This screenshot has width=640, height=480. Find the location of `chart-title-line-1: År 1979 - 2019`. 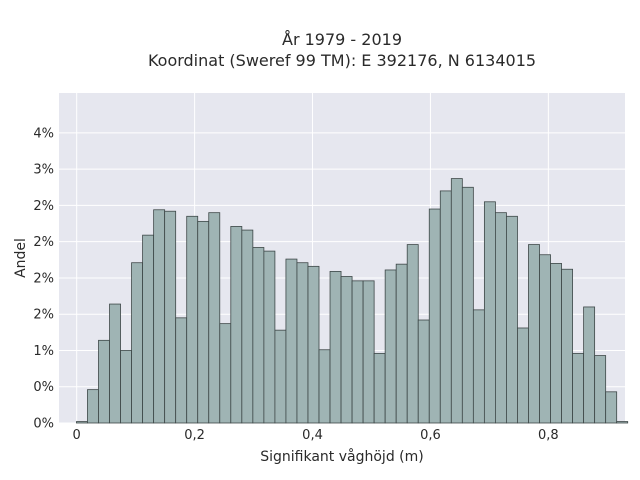

chart-title-line-1: År 1979 - 2019 is located at coordinates (342, 39).